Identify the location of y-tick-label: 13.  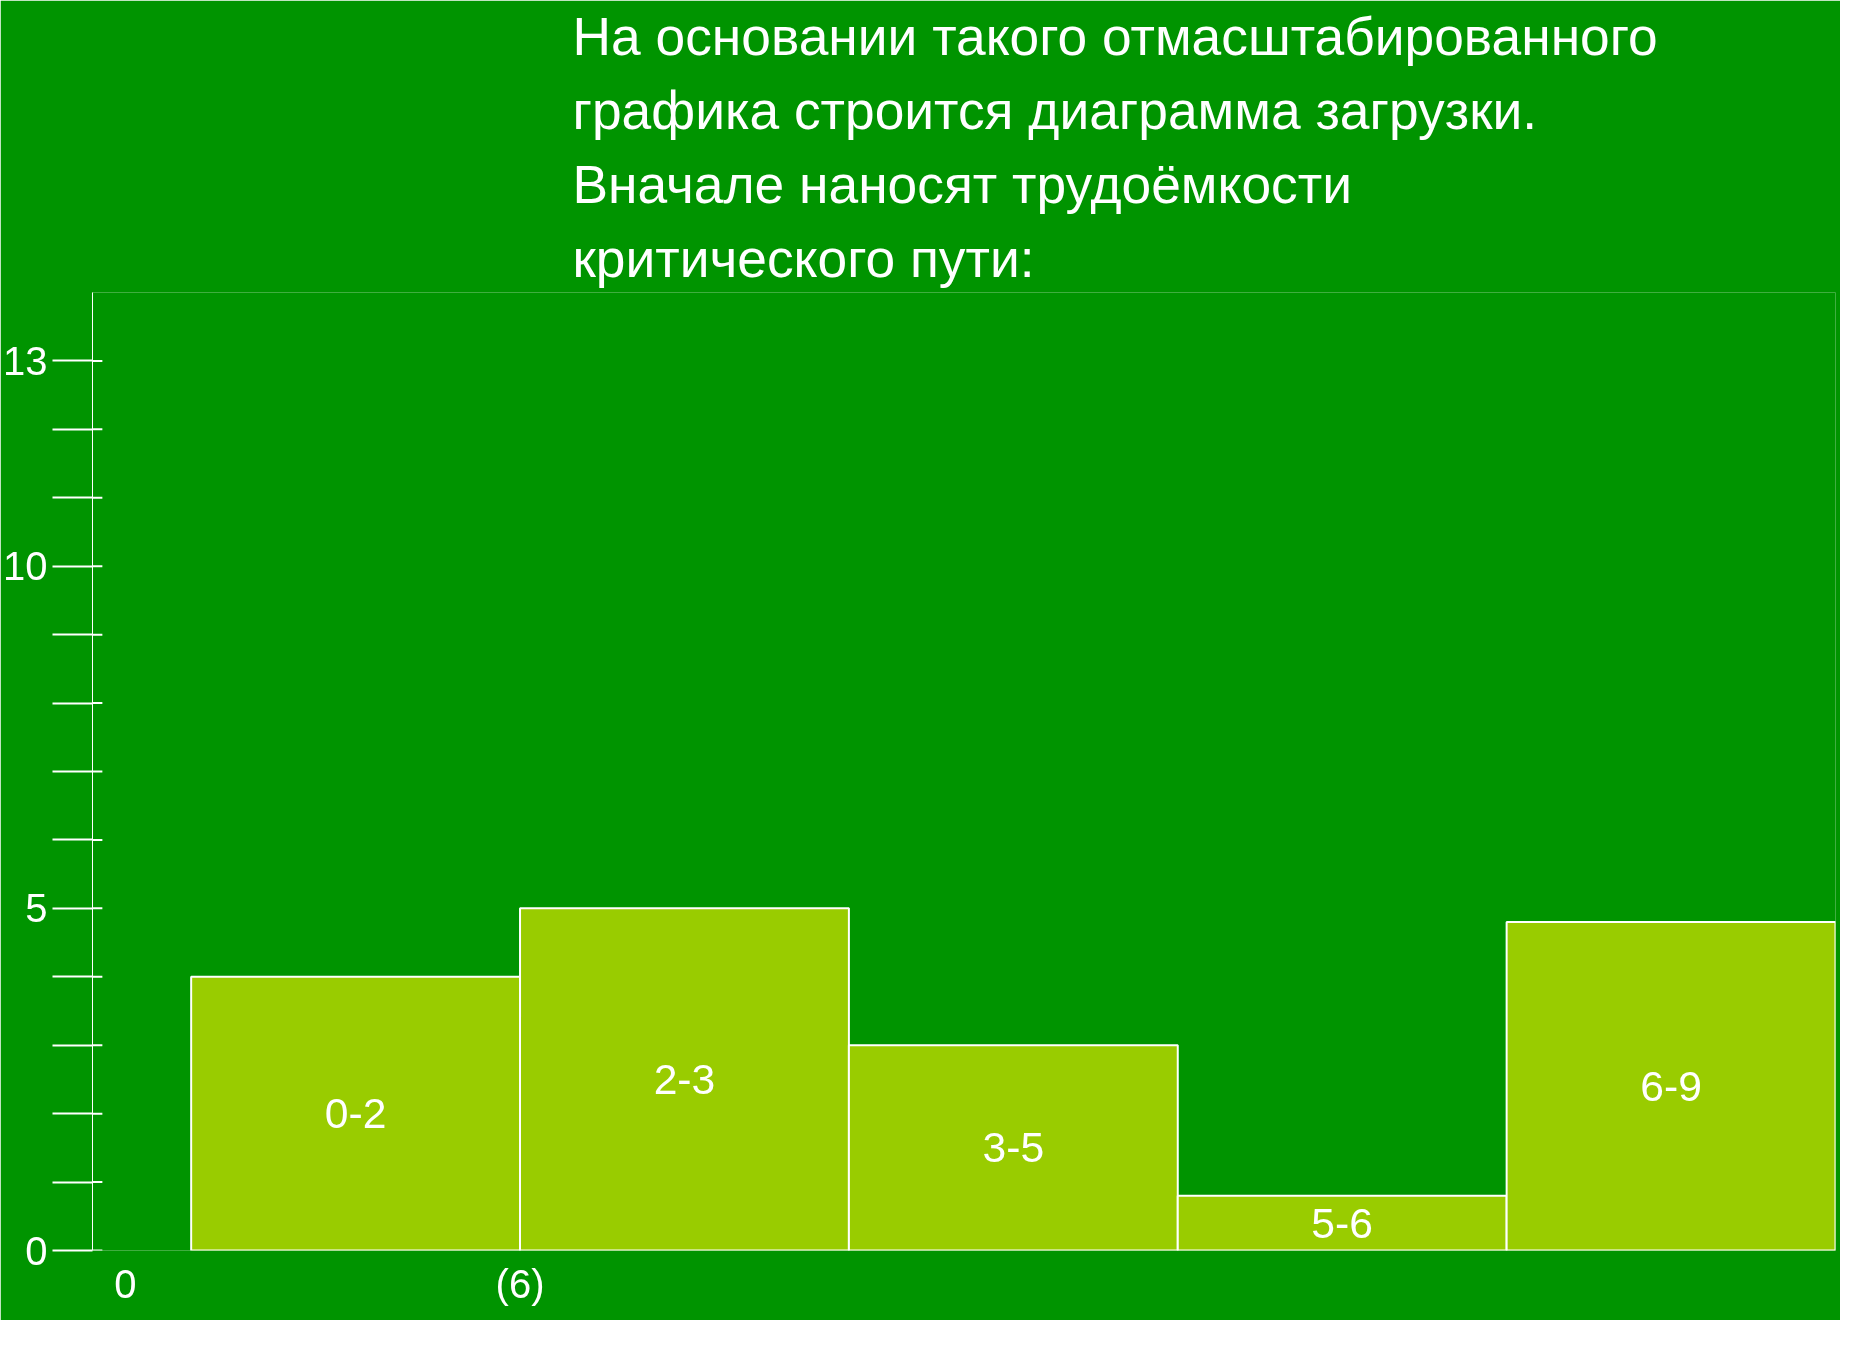
(25, 360).